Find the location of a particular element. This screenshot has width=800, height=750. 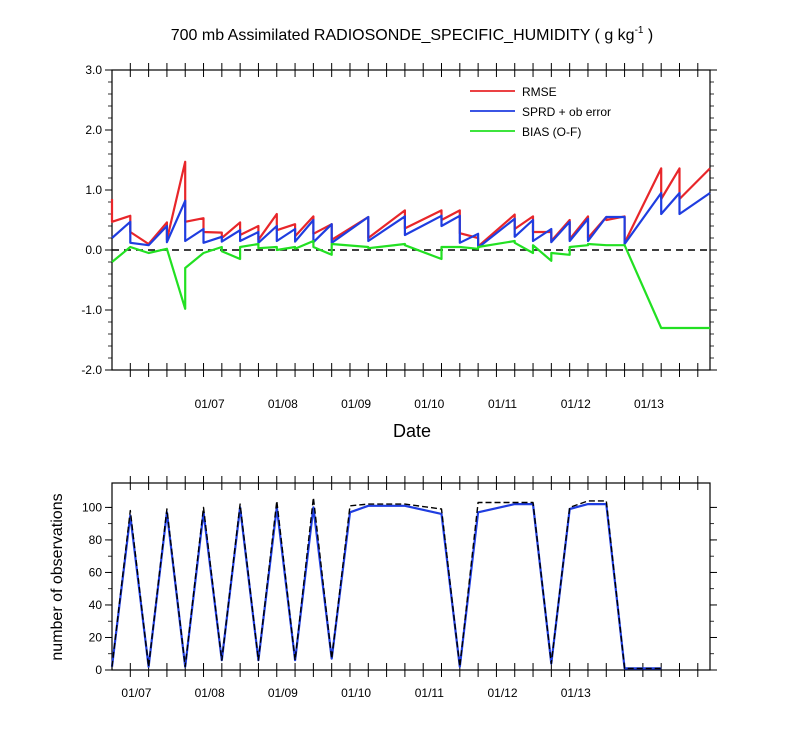

top-y-tick-label-1: 2.0 is located at coordinates (93, 130).